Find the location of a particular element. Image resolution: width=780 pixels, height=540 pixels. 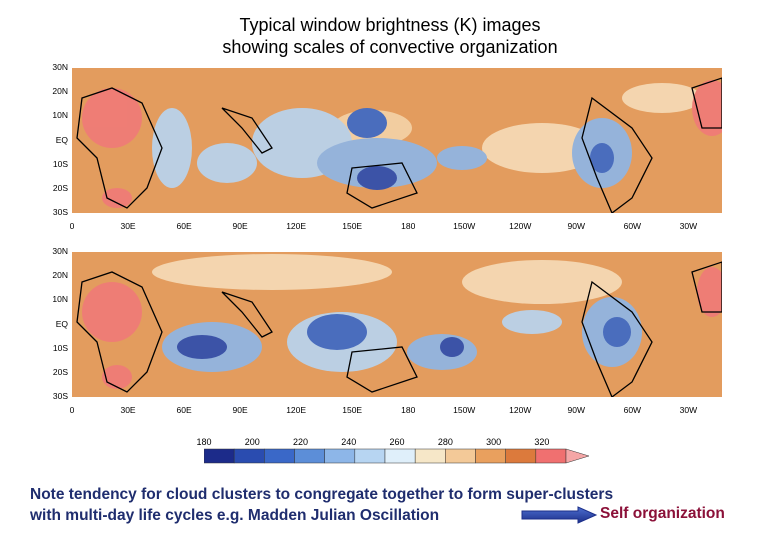

colorbar-tick-label: 220 is located at coordinates (301, 442).